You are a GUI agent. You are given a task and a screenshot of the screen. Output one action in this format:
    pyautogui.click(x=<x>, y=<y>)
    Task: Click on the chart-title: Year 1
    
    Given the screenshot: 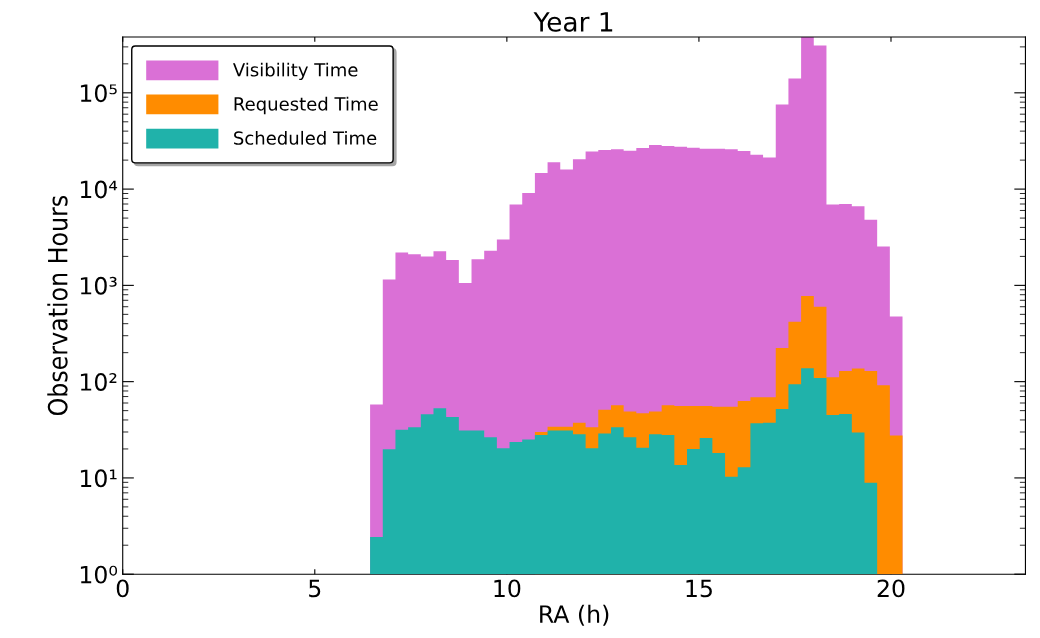 What is the action you would take?
    pyautogui.click(x=573, y=22)
    